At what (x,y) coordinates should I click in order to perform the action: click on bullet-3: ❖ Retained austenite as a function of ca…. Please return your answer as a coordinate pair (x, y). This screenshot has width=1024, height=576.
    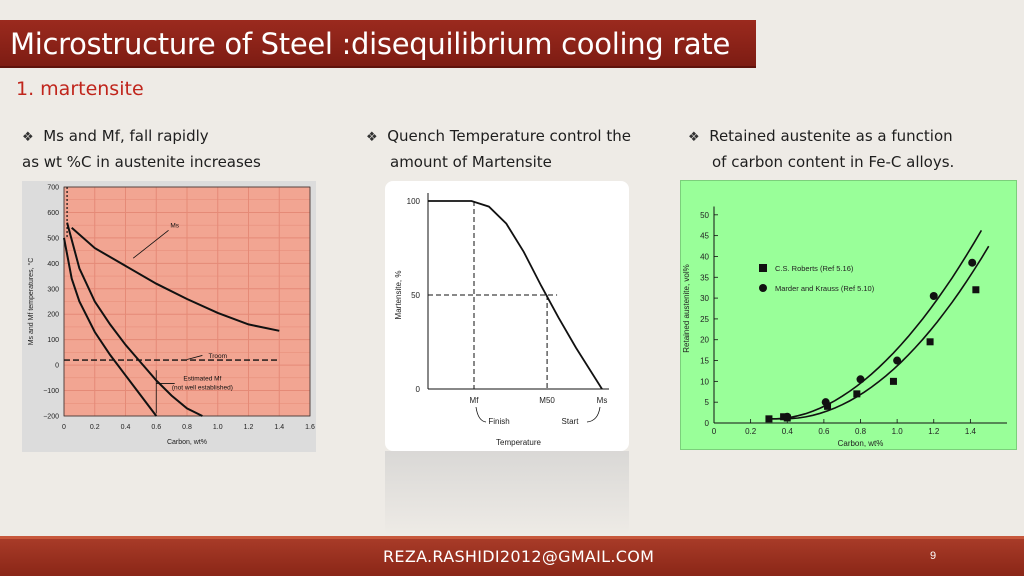
    Looking at the image, I should click on (821, 149).